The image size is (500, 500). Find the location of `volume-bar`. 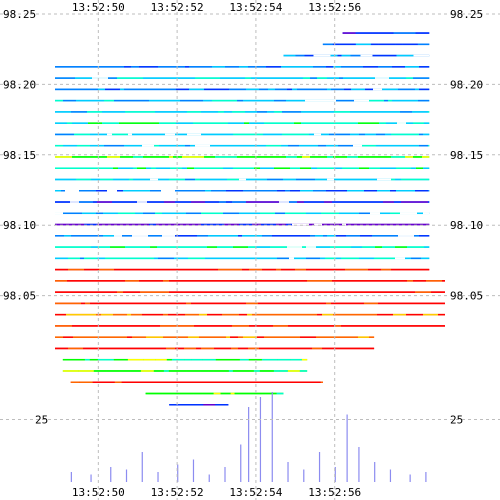

volume-bar is located at coordinates (272, 437).